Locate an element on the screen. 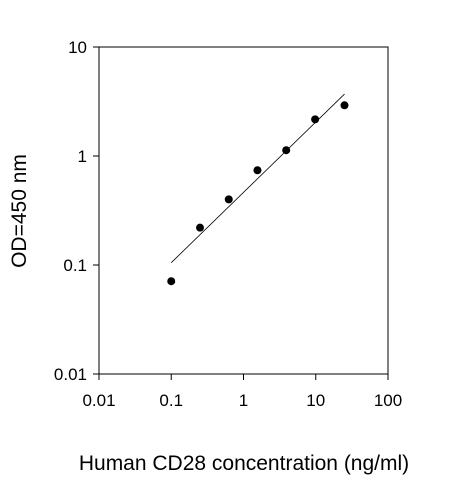  y-tick-label: 10 is located at coordinates (77, 47).